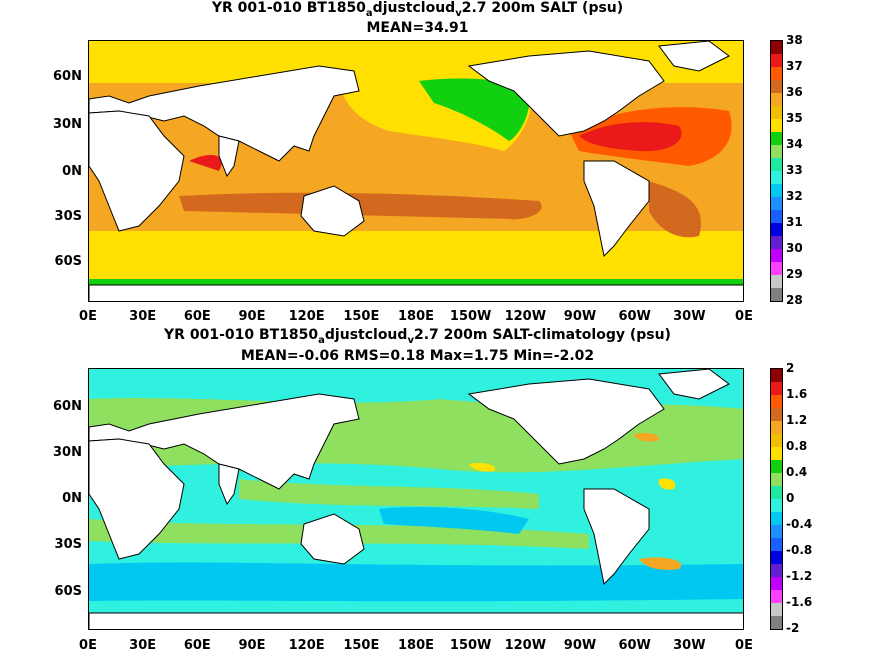 The width and height of the screenshot is (875, 656). Describe the element at coordinates (525, 645) in the screenshot. I see `bottom-lon-label: 120W` at that location.